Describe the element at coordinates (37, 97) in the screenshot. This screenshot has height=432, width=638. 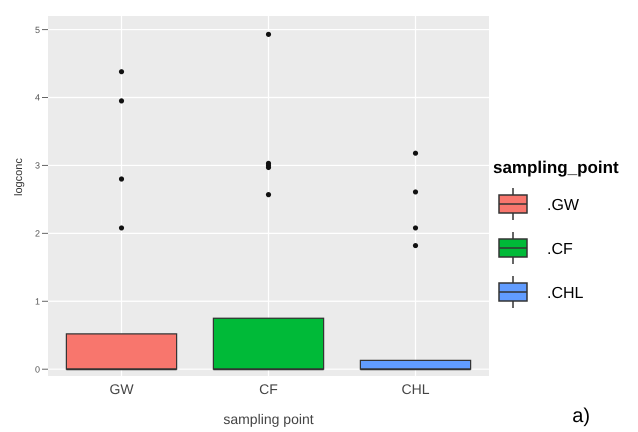
I see `y-tick-label: 4` at that location.